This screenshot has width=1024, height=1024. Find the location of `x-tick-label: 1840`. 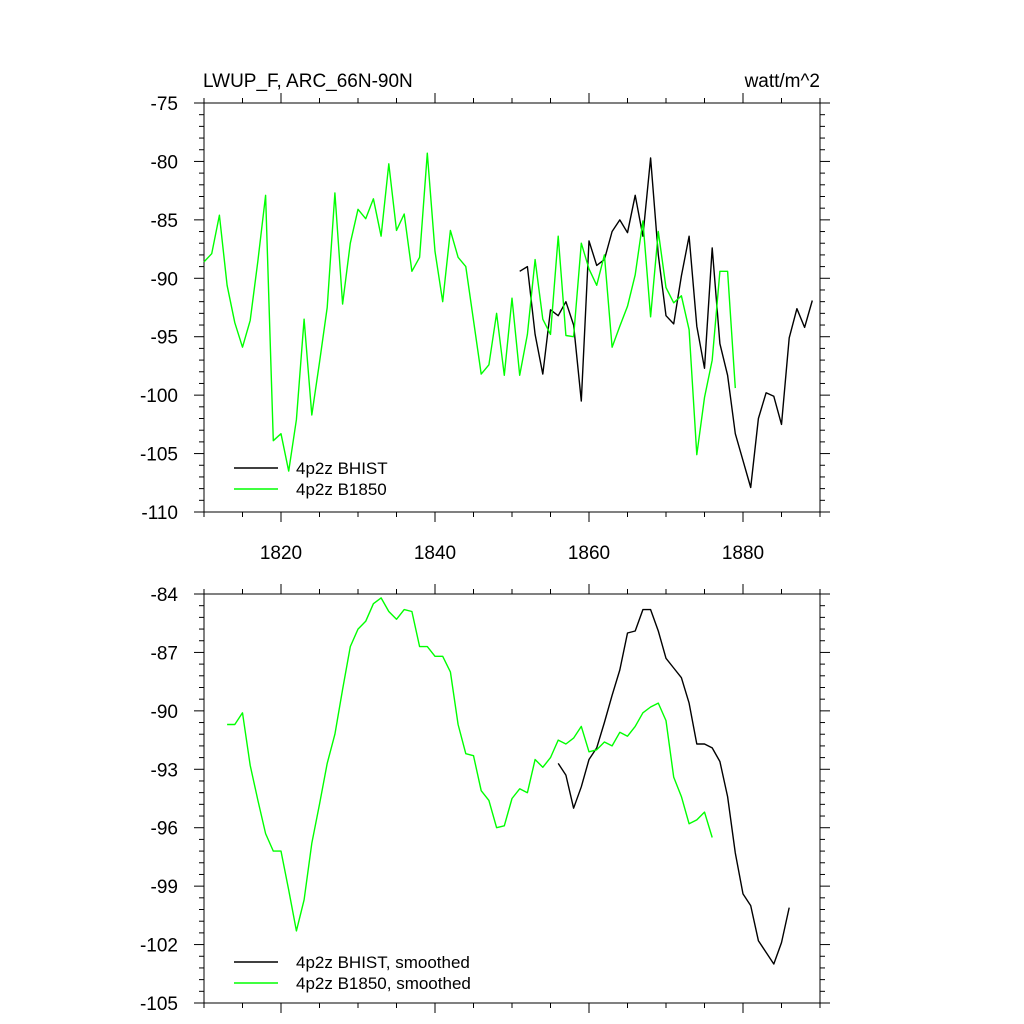

x-tick-label: 1840 is located at coordinates (435, 553).